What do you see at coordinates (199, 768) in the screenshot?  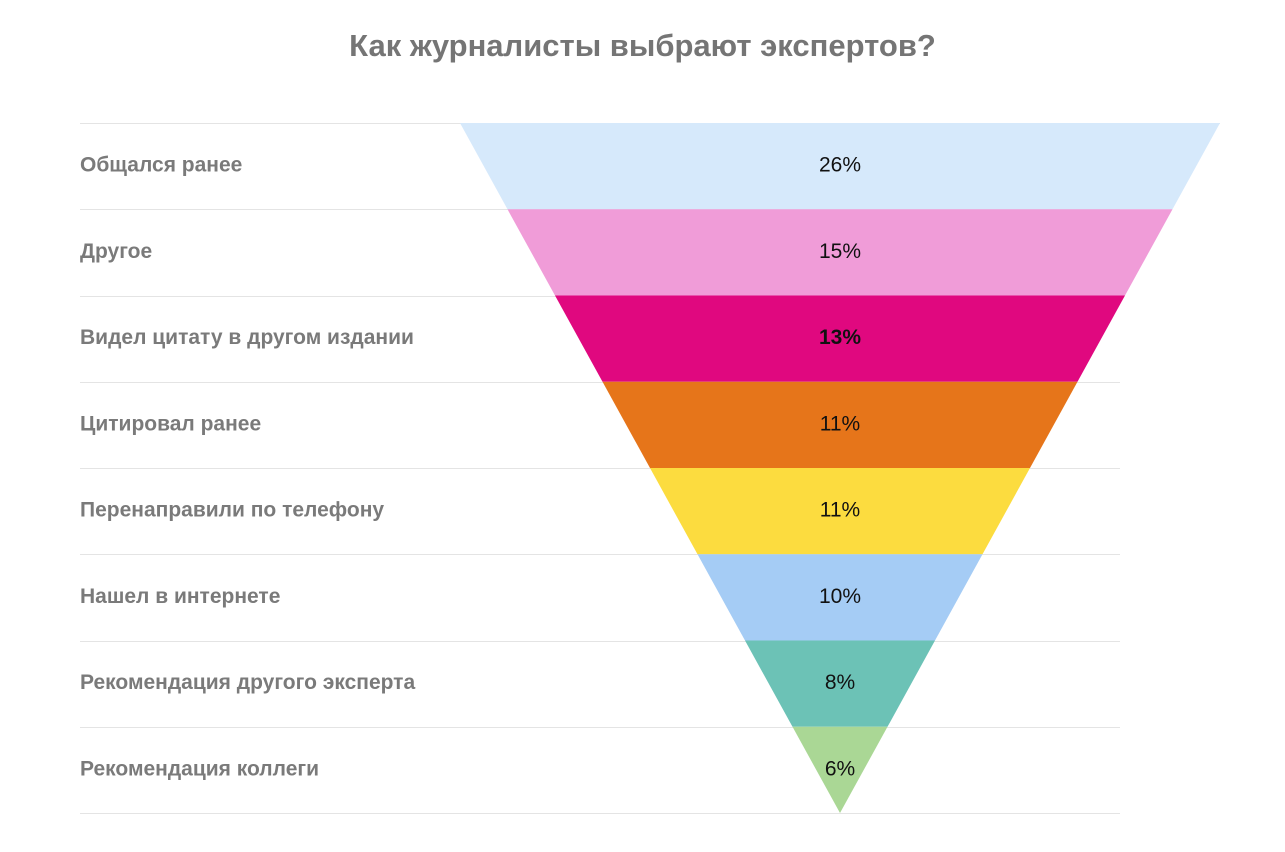 I see `category-label: Рекомендация коллеги` at bounding box center [199, 768].